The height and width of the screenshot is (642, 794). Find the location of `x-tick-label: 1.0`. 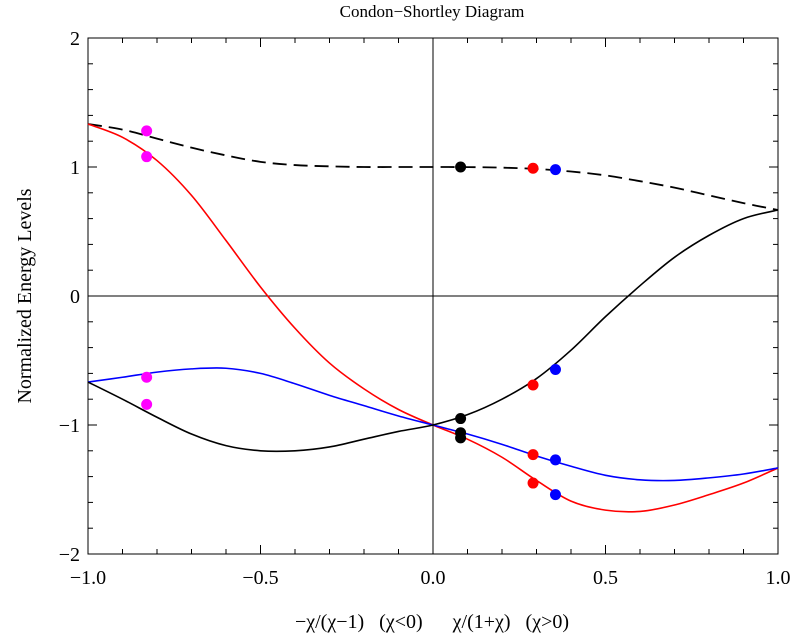

x-tick-label: 1.0 is located at coordinates (778, 578).